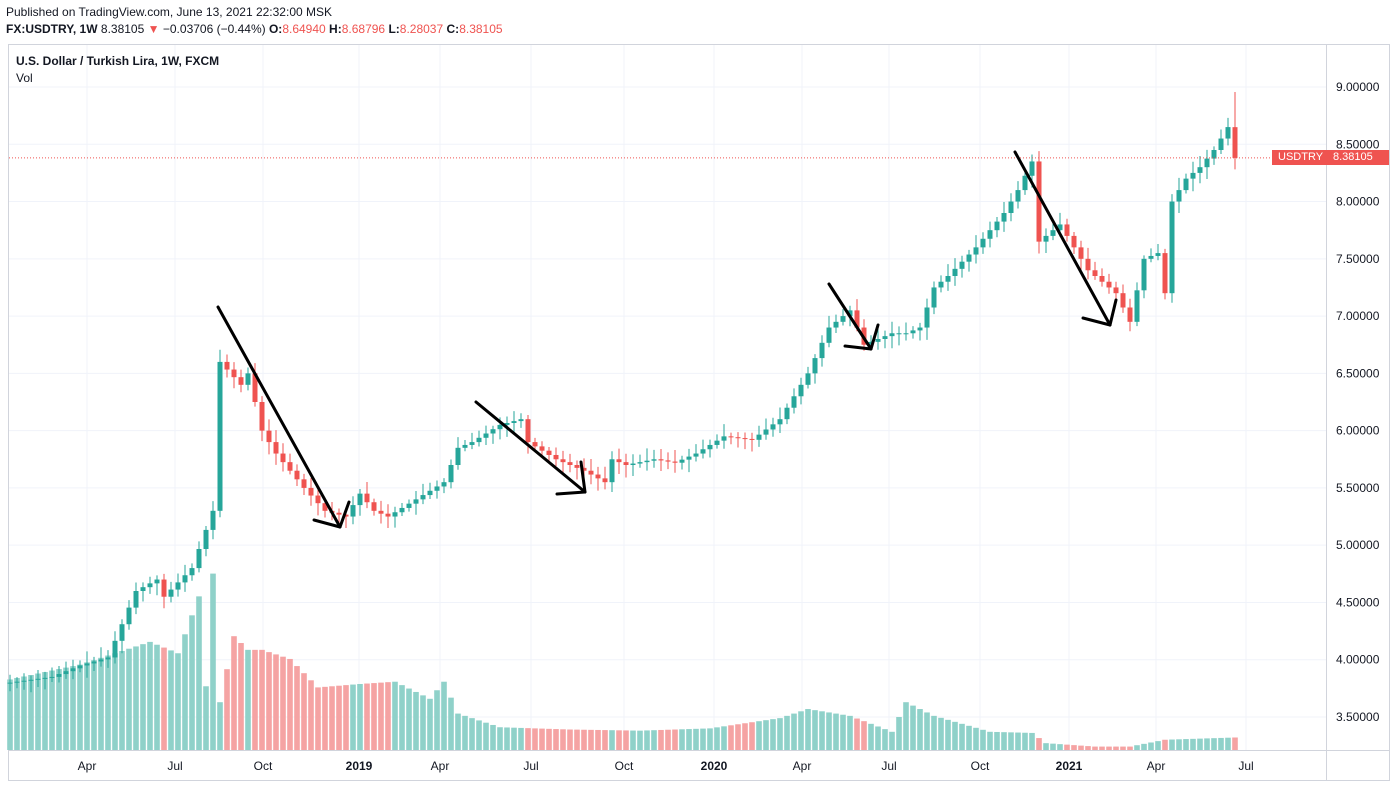 This screenshot has width=1396, height=785. What do you see at coordinates (1358, 660) in the screenshot?
I see `price-tick-label: 4.00000` at bounding box center [1358, 660].